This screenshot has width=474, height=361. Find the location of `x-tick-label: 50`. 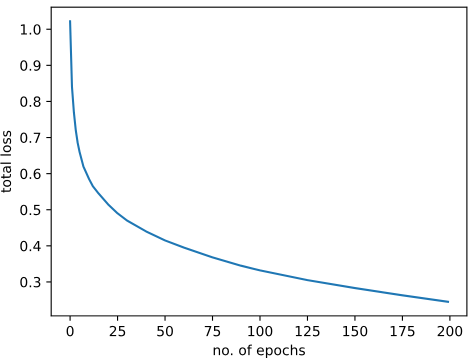

x-tick-label: 50 is located at coordinates (165, 331).